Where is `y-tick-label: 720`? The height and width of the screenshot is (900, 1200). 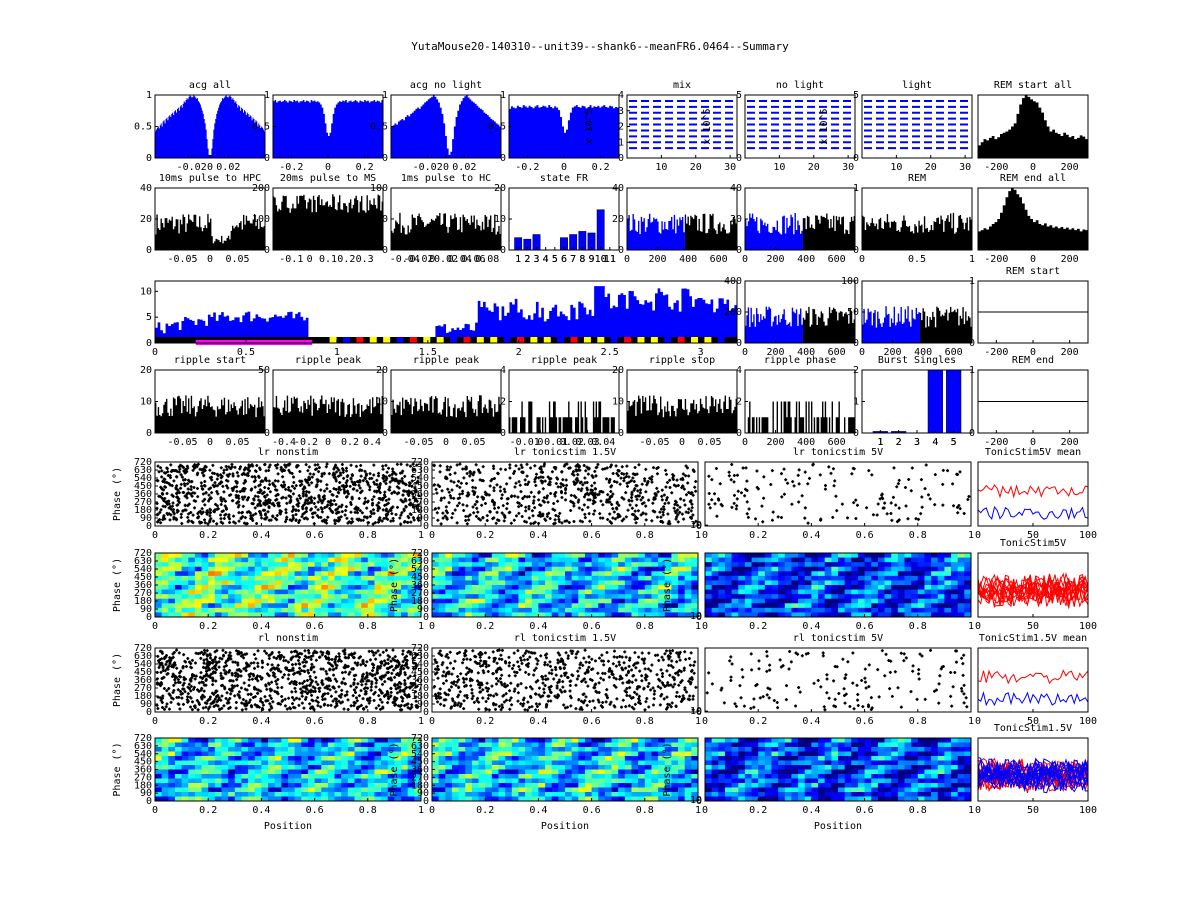 y-tick-label: 720 is located at coordinates (420, 462).